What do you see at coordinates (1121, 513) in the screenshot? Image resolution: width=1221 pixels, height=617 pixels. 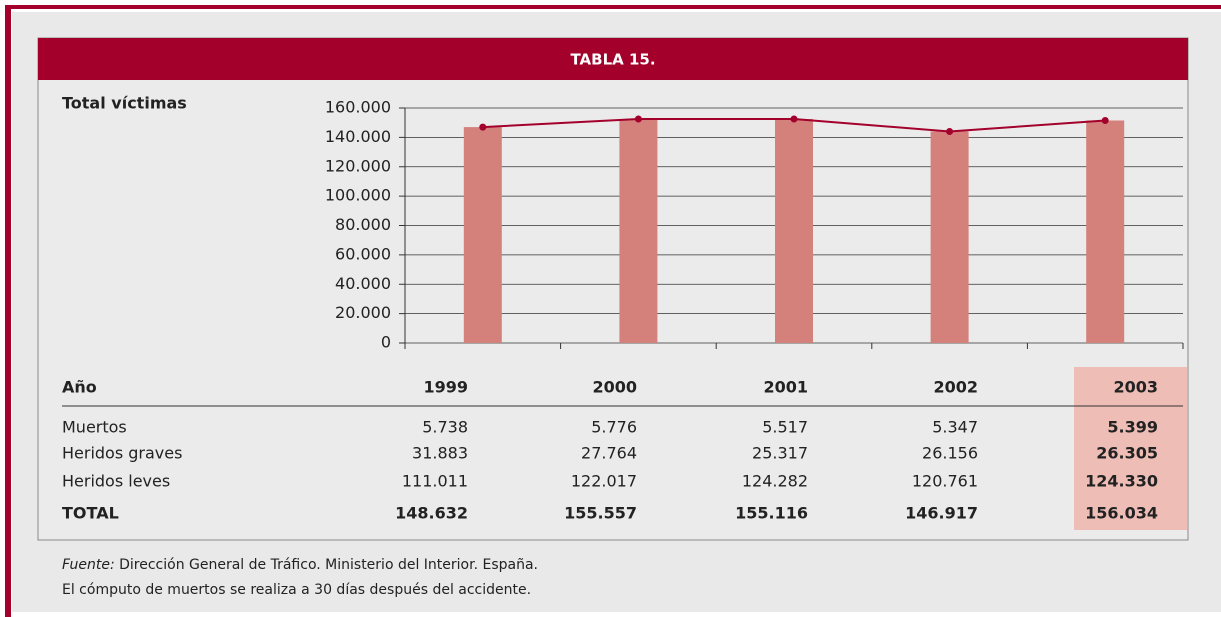 I see `cell: 156.034` at bounding box center [1121, 513].